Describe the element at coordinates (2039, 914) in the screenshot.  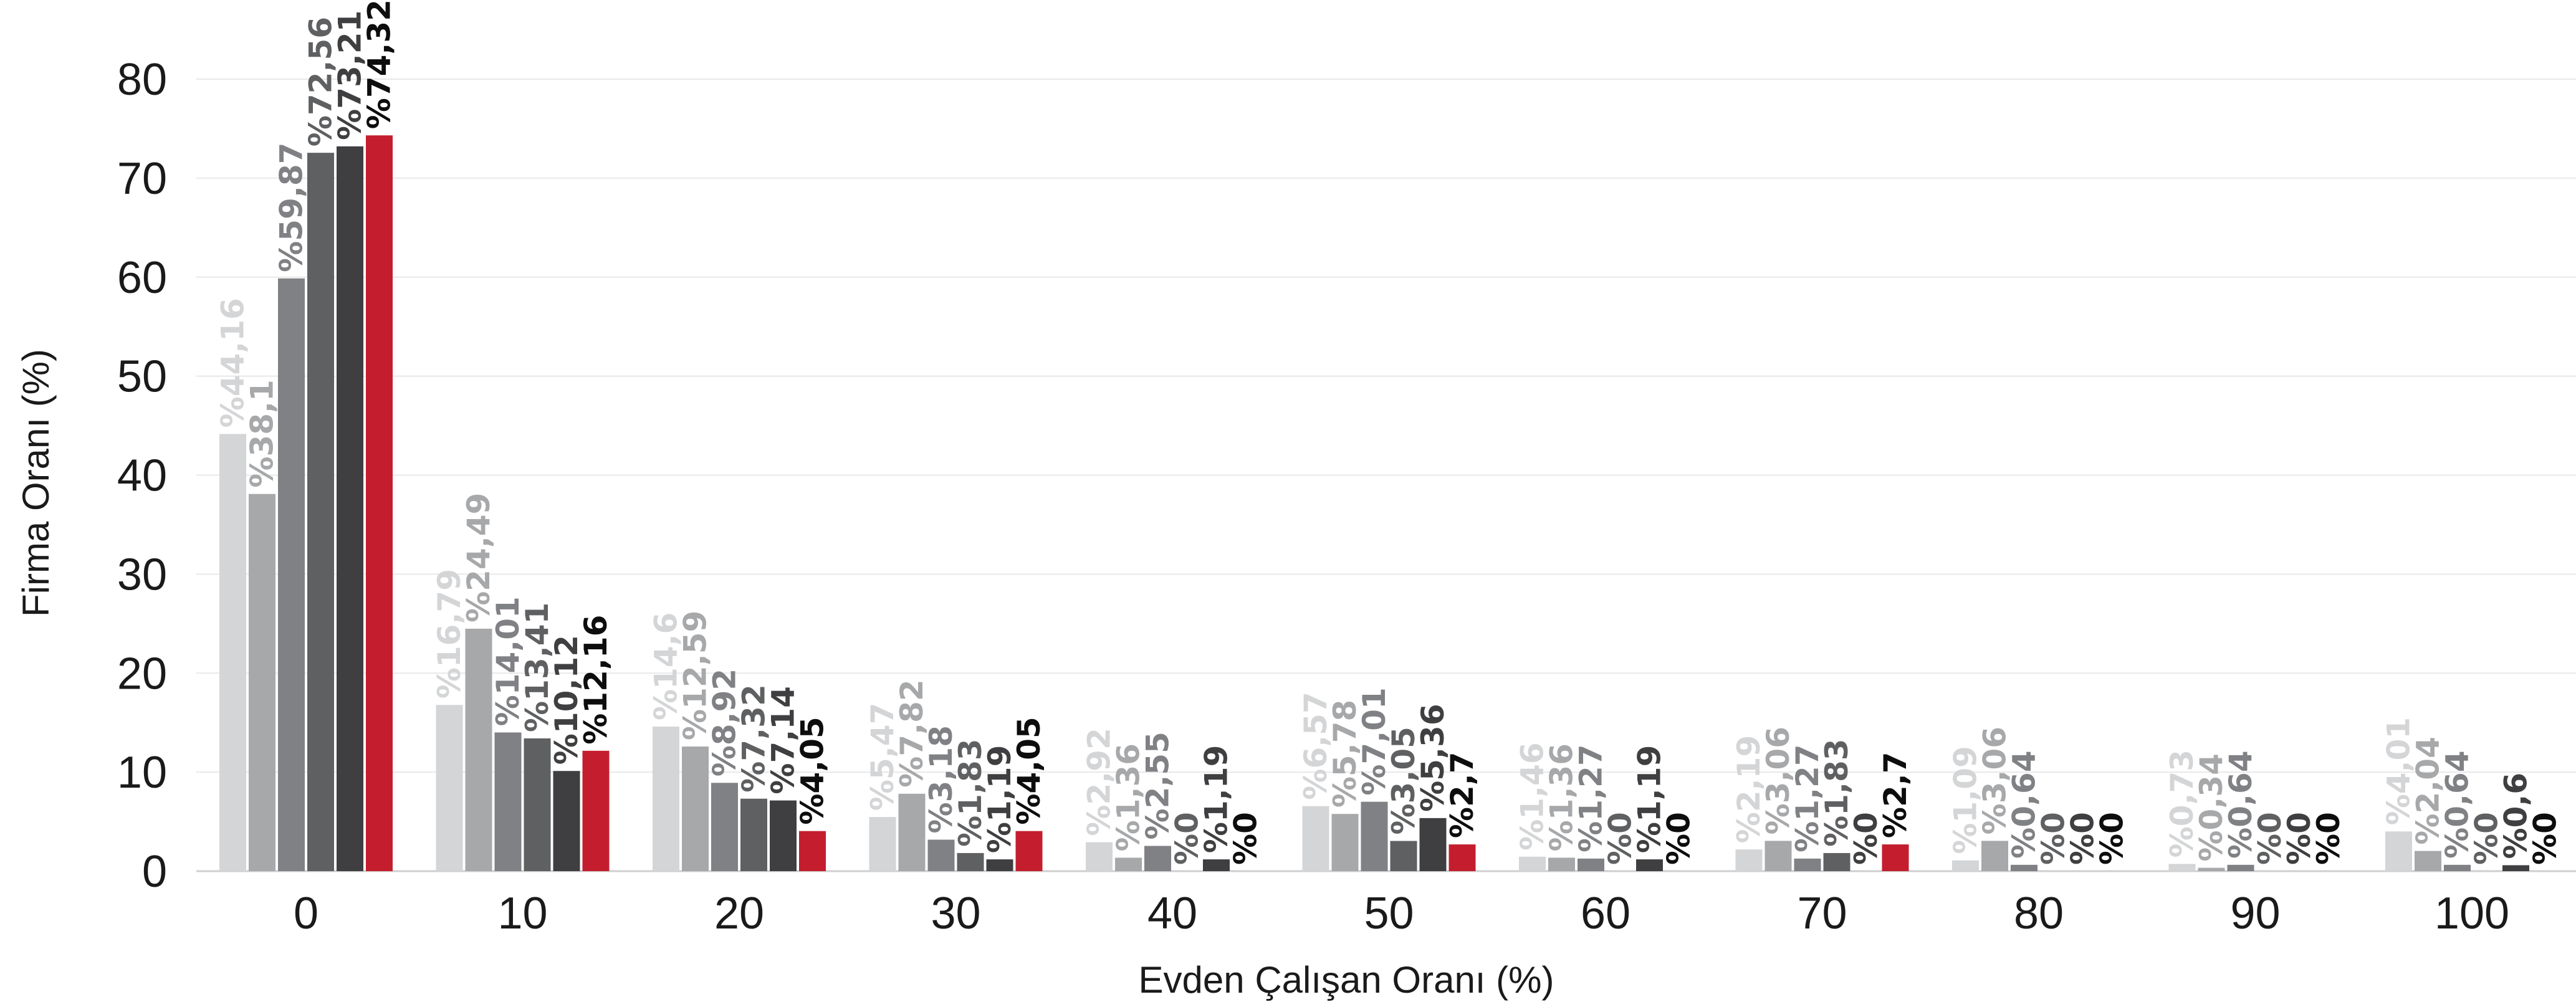
I see `x-tick-label: 80` at that location.